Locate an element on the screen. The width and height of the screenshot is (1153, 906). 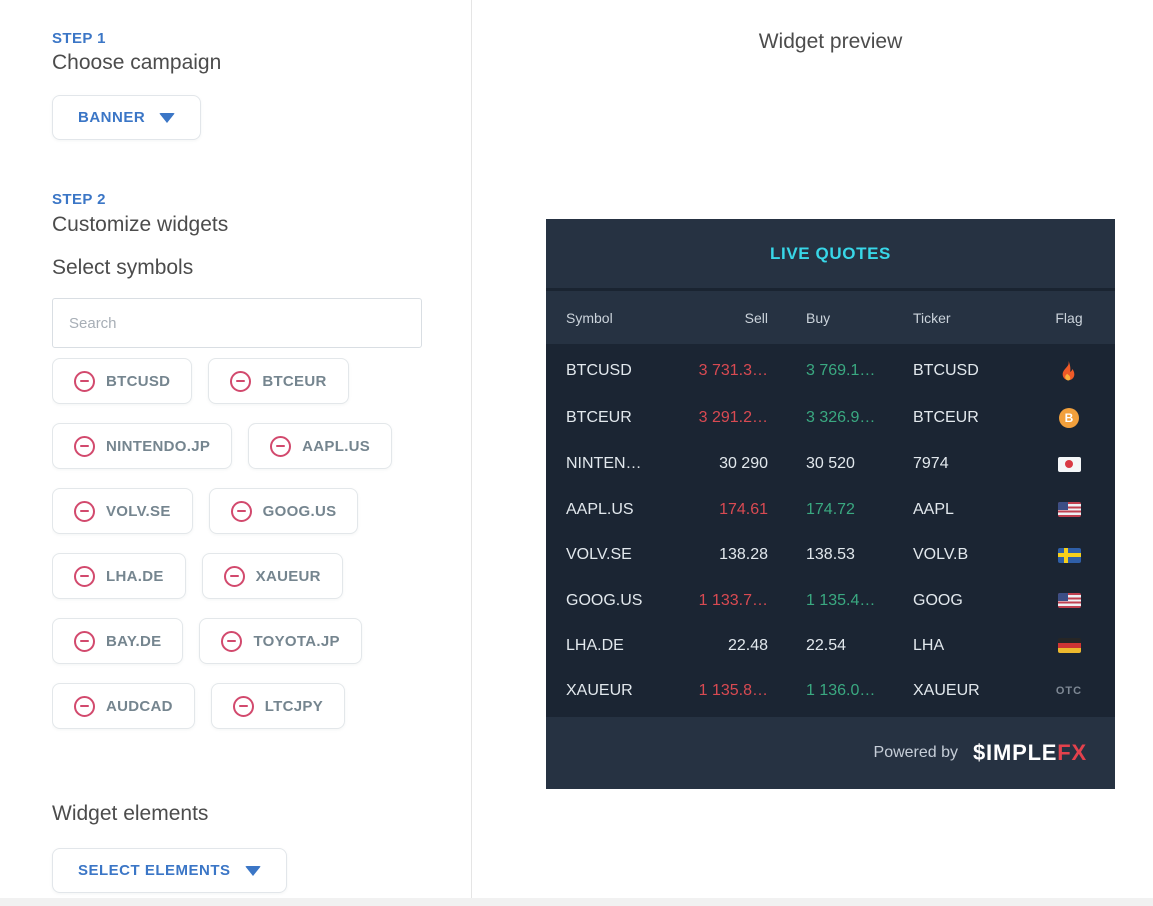
bitcoin-icon: B is located at coordinates (1069, 418).